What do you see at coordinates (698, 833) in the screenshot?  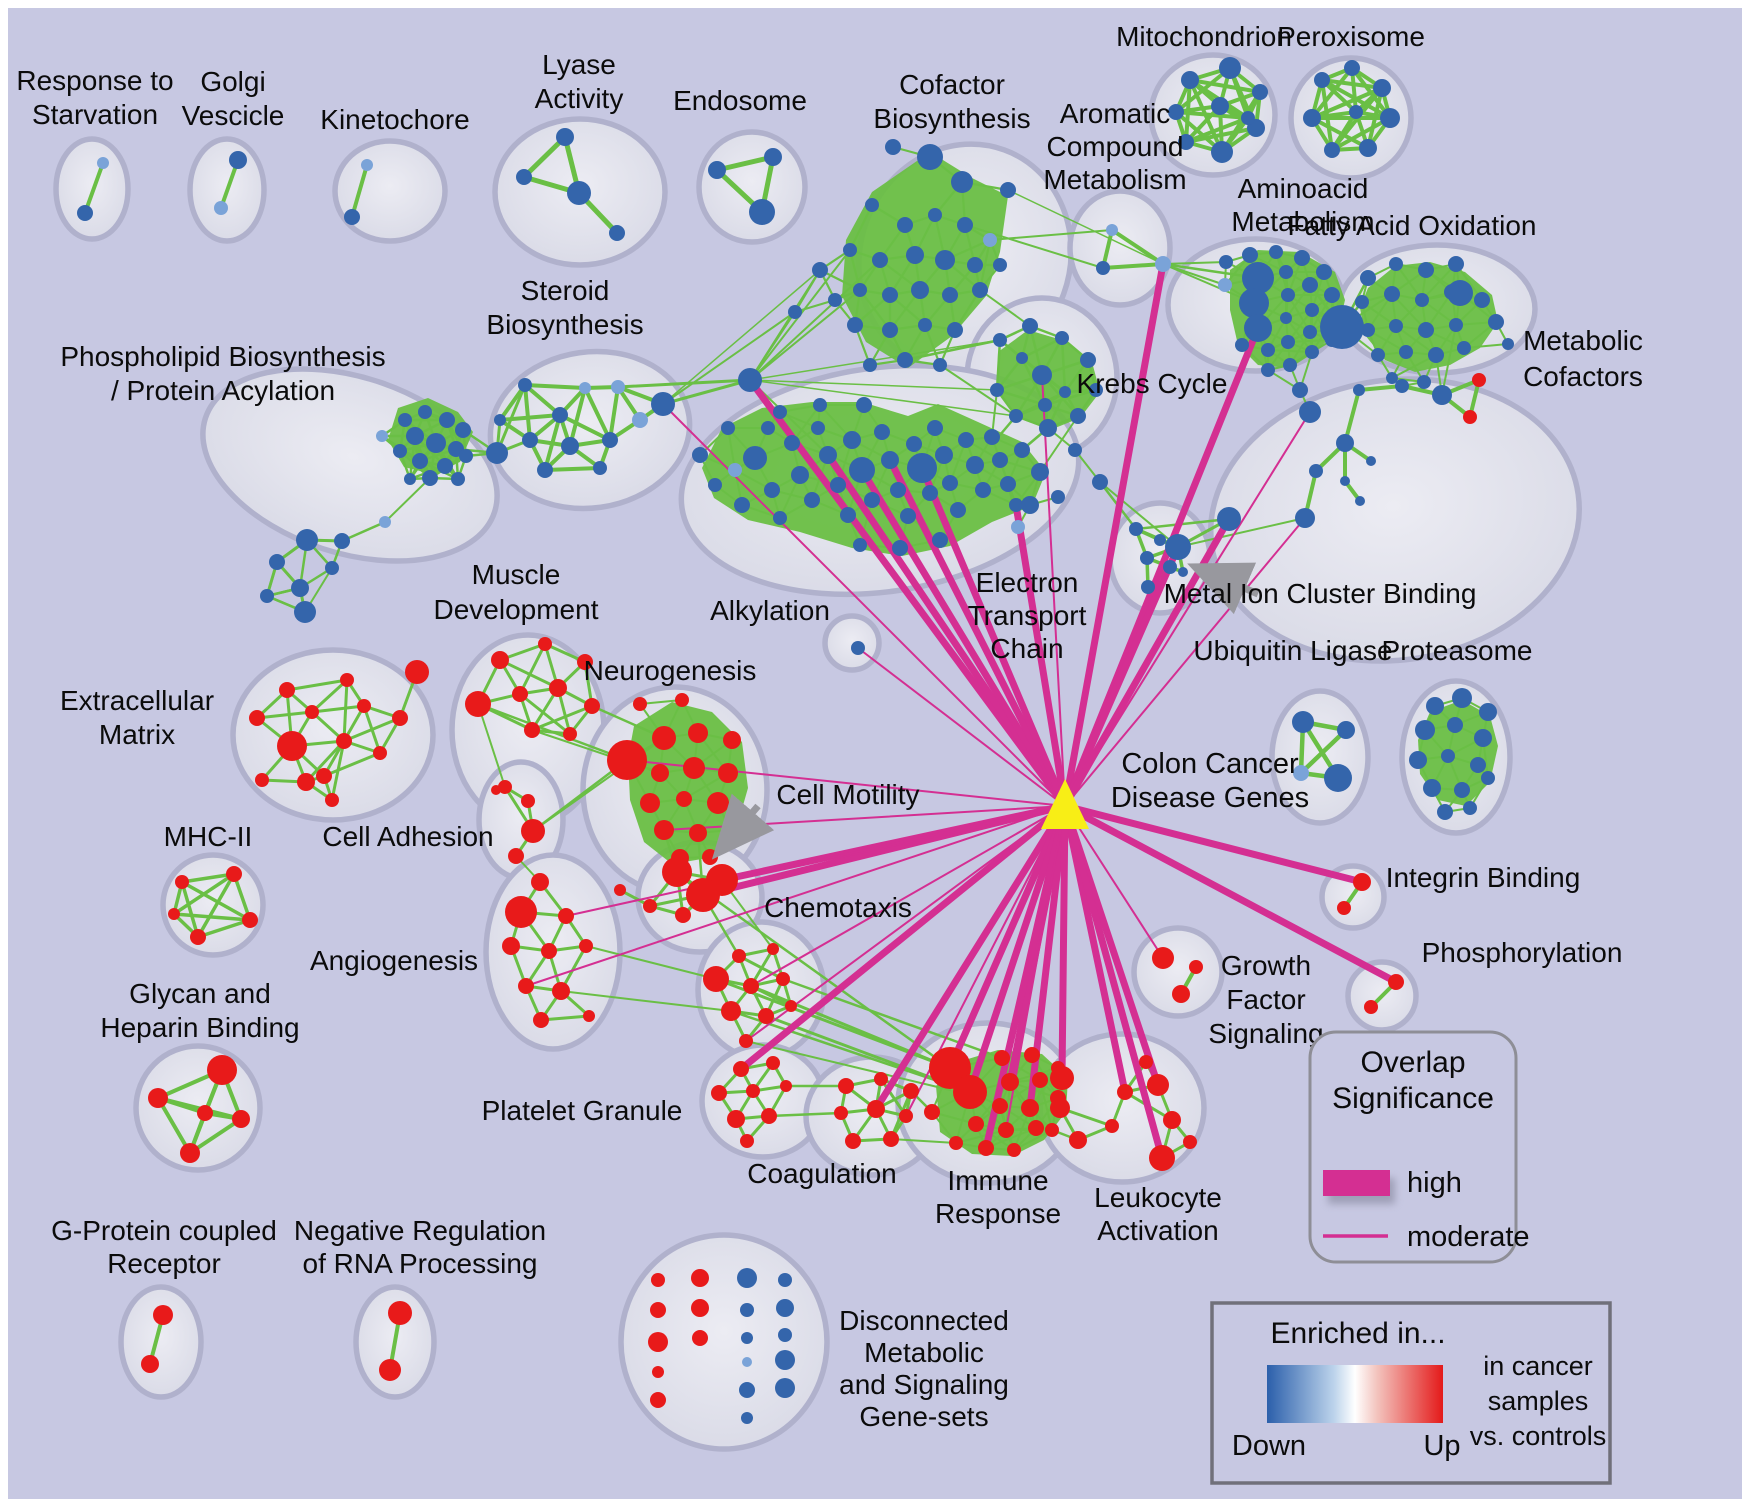 I see `neurogenesis-node` at bounding box center [698, 833].